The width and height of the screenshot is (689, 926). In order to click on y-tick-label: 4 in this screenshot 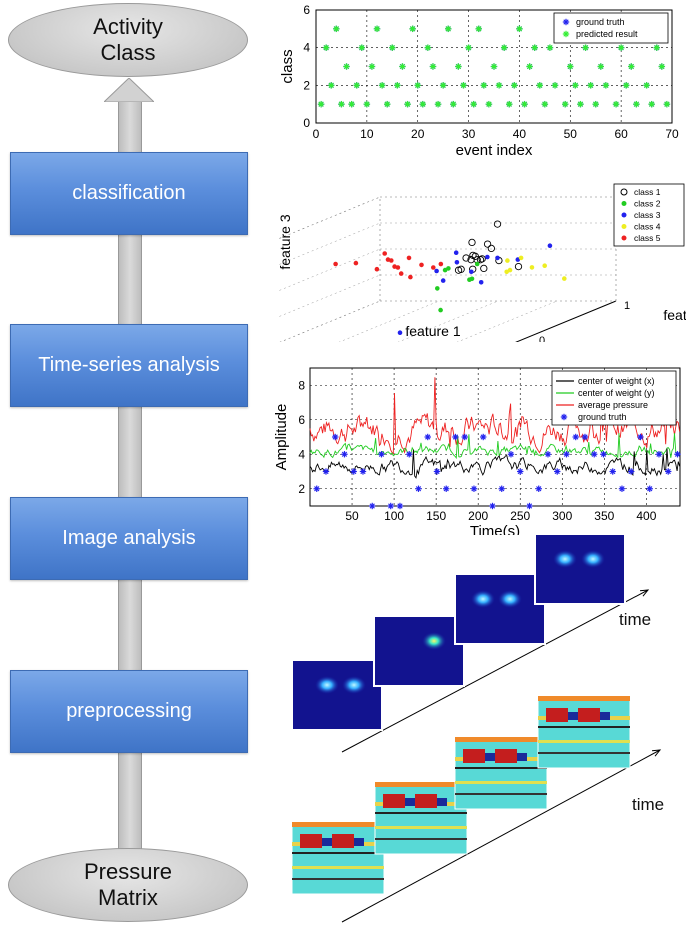, I will do `click(306, 48)`.